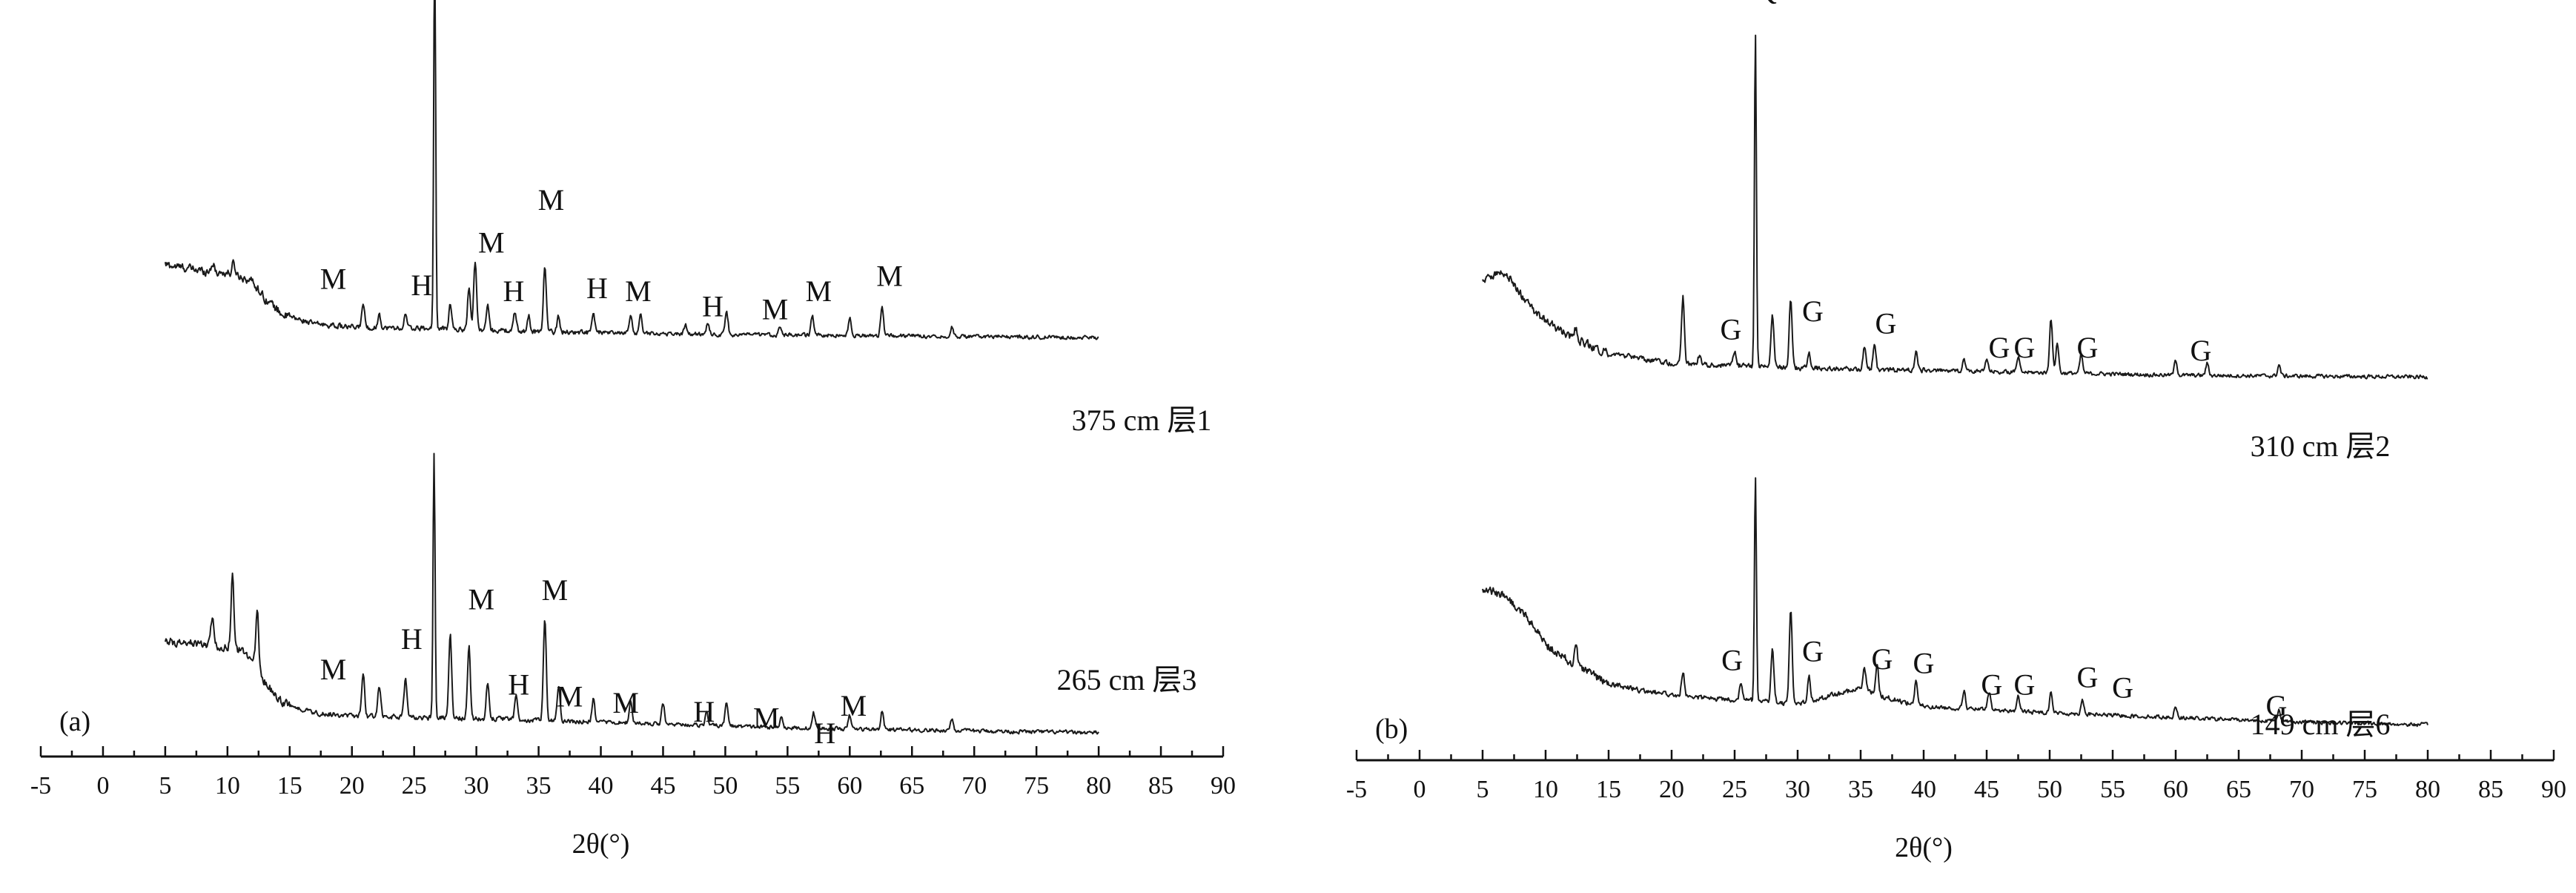  Describe the element at coordinates (74, 721) in the screenshot. I see `panel-label: (a)` at that location.